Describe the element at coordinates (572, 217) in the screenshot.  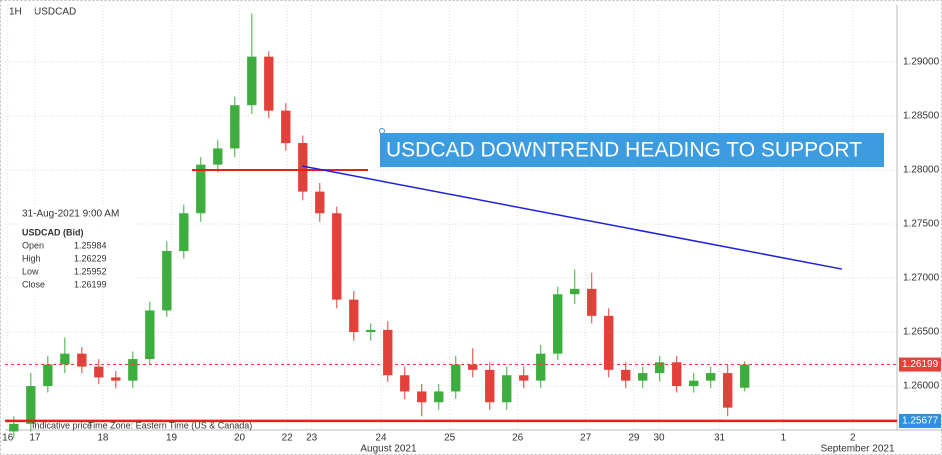
I see `trendline` at that location.